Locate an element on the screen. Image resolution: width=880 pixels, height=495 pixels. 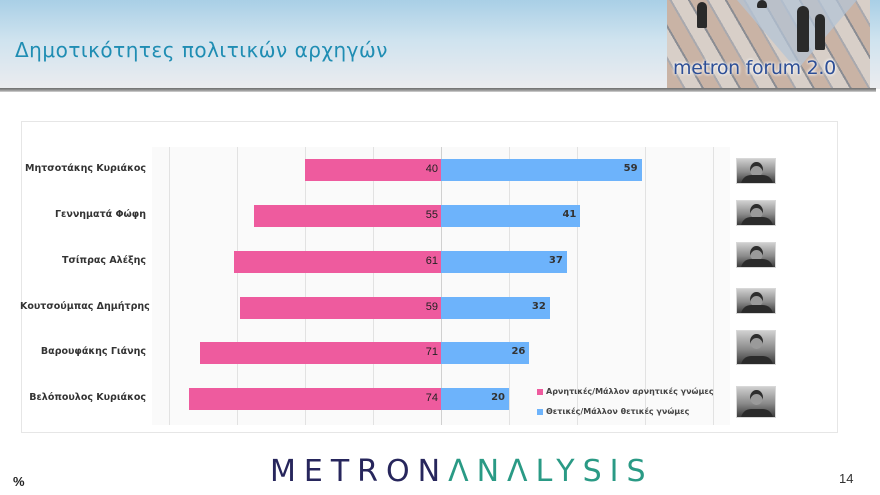
category-label: Βαρουφάκης Γιάνης is located at coordinates (93, 351).